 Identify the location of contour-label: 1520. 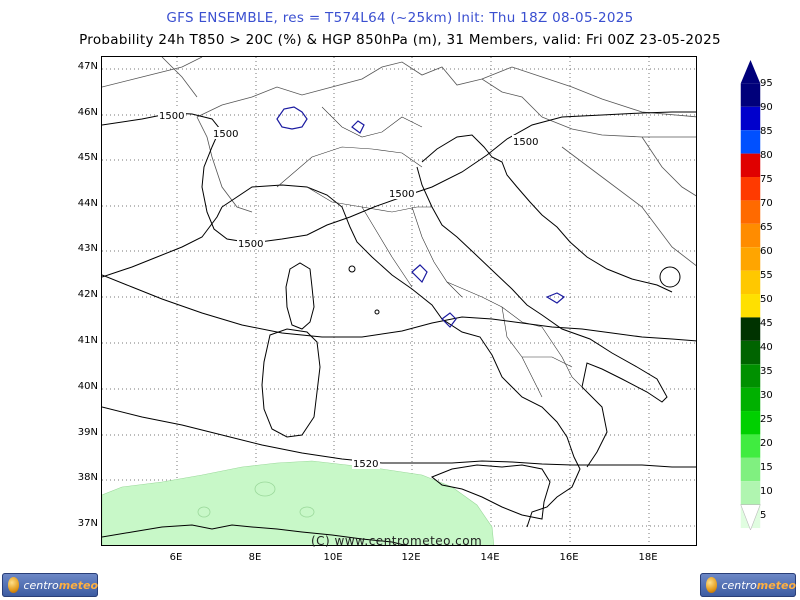
(365, 464).